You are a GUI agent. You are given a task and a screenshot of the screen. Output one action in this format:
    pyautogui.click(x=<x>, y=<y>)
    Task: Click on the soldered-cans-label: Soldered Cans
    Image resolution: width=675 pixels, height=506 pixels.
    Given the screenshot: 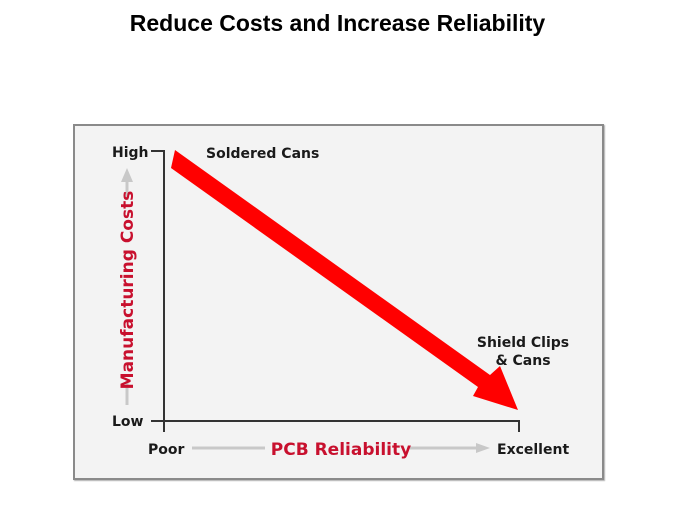 What is the action you would take?
    pyautogui.click(x=262, y=154)
    